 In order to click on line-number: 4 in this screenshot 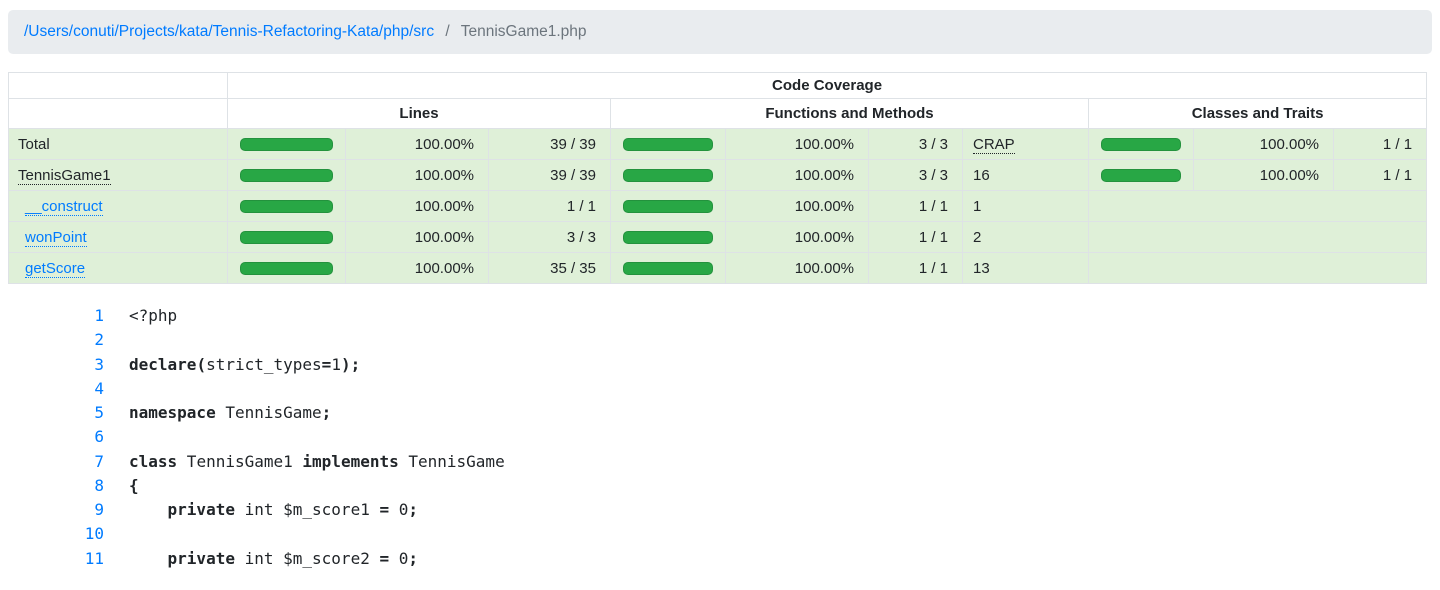, I will do `click(99, 388)`.